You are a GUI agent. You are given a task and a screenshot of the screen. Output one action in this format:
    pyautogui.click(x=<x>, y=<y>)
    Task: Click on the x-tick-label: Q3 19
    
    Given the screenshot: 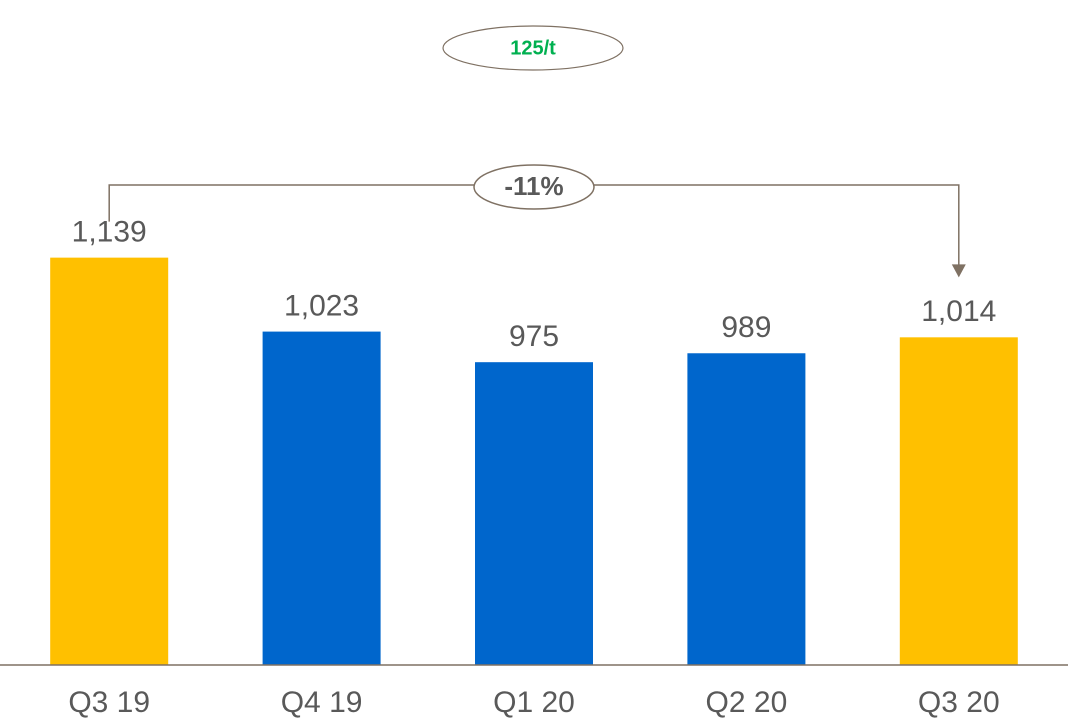 What is the action you would take?
    pyautogui.click(x=109, y=702)
    